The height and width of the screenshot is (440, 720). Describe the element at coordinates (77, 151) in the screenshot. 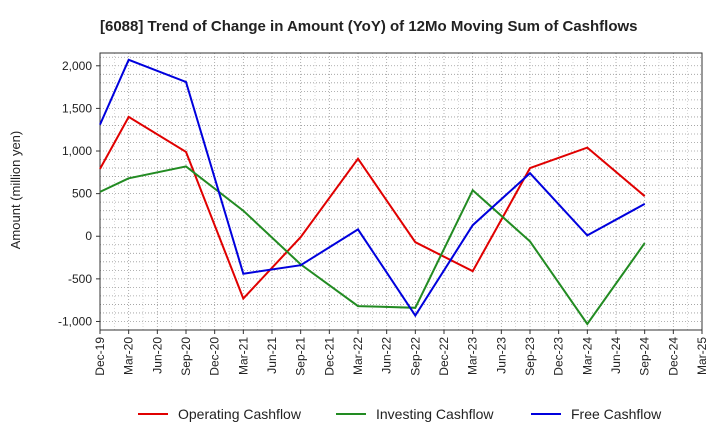

I see `y-tick-label: 1,000` at that location.